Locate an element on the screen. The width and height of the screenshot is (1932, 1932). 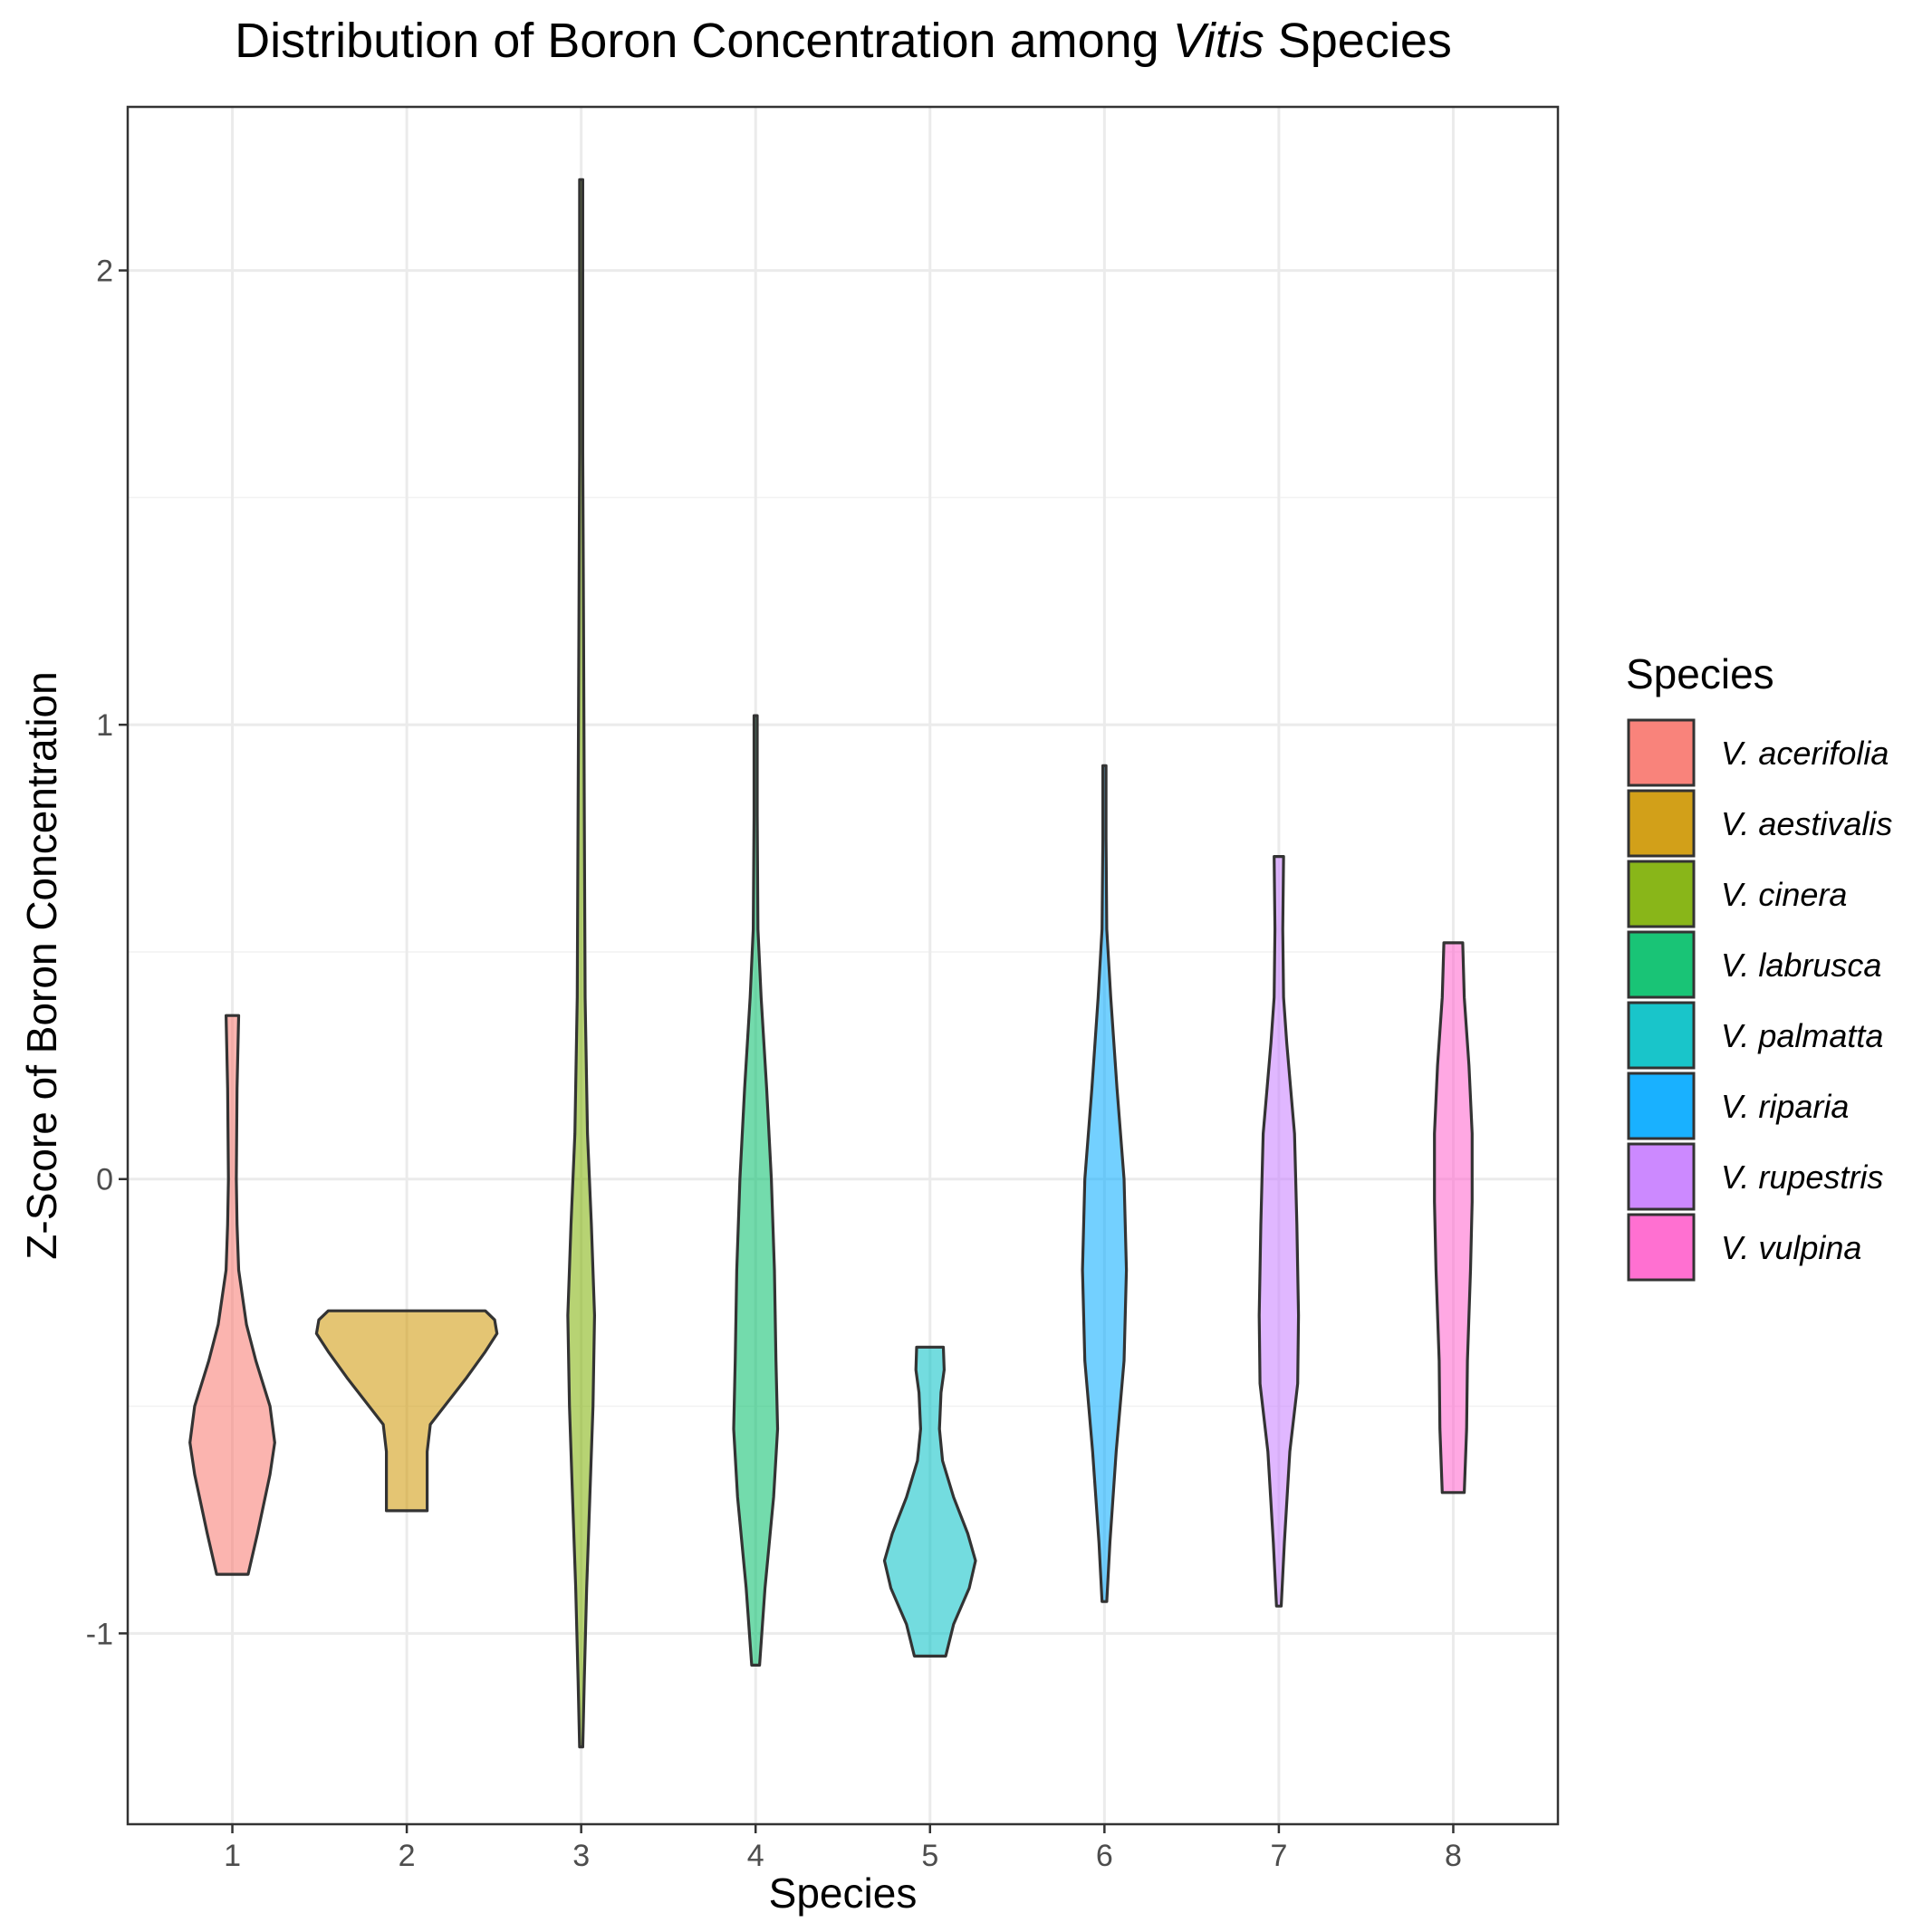
legend-label: V. labrusca is located at coordinates (1801, 965).